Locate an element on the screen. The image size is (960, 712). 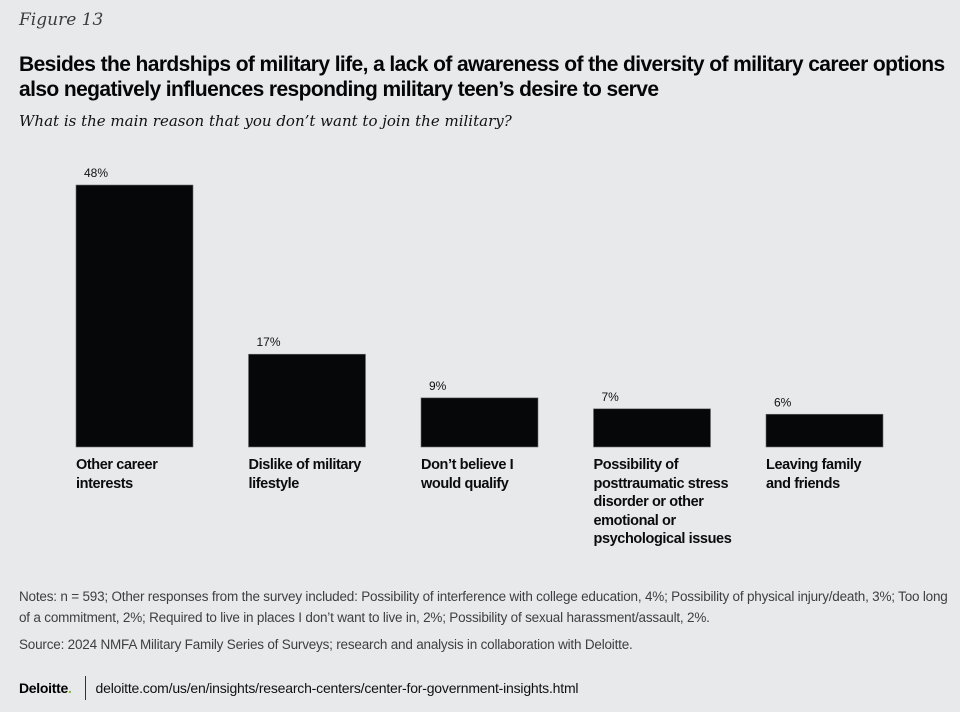
logo-text: Deloitte is located at coordinates (43, 688).